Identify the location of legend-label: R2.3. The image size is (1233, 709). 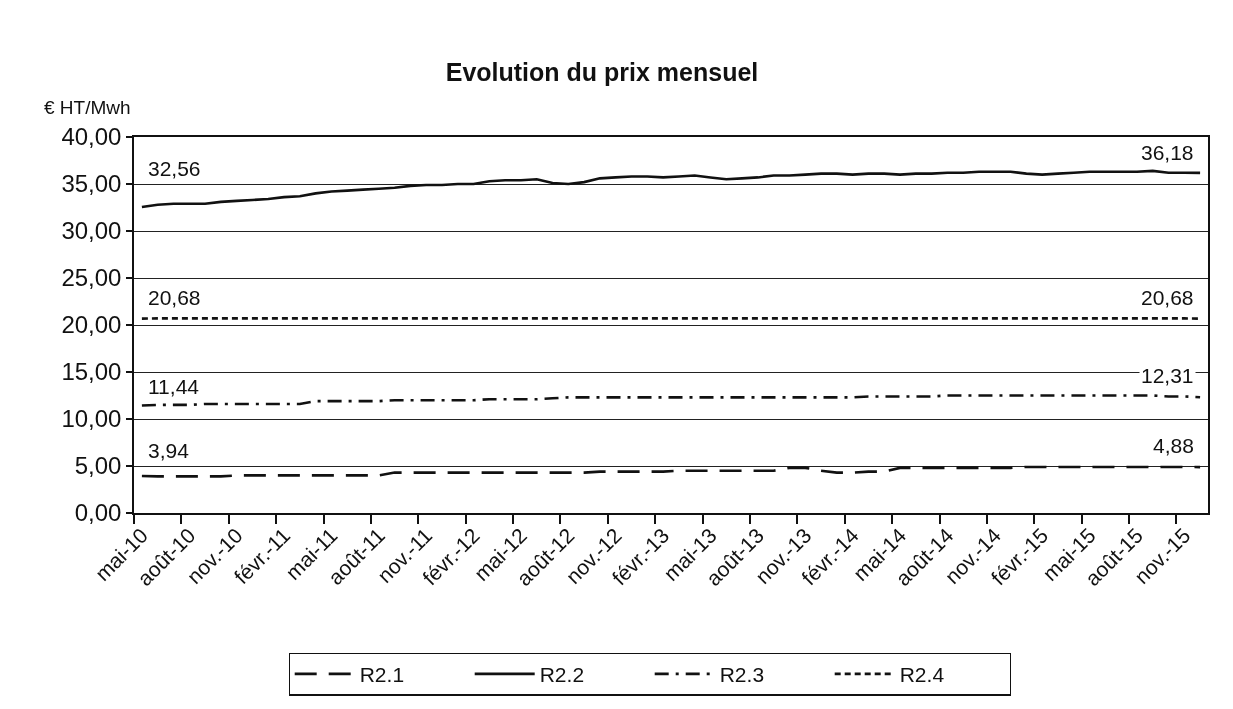
(742, 675).